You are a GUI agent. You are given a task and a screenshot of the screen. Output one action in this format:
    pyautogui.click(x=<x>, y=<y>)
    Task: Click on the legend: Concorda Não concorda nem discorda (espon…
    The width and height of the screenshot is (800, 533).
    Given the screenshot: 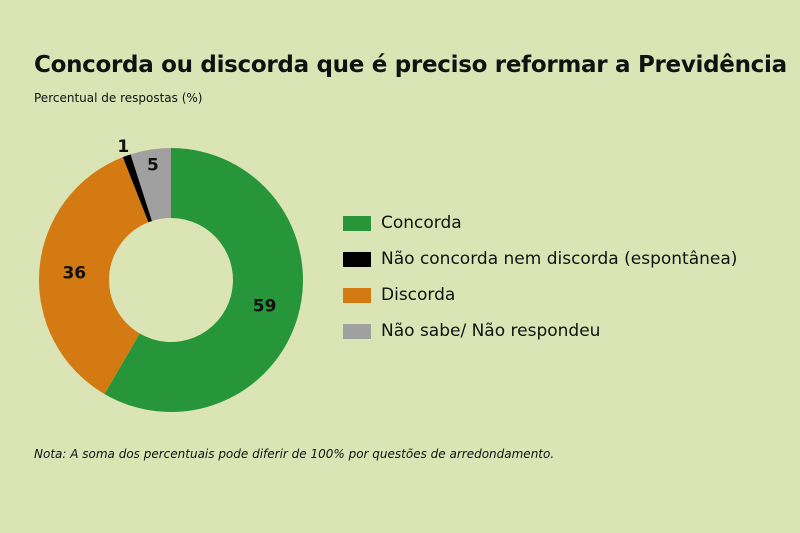 What is the action you would take?
    pyautogui.click(x=540, y=277)
    